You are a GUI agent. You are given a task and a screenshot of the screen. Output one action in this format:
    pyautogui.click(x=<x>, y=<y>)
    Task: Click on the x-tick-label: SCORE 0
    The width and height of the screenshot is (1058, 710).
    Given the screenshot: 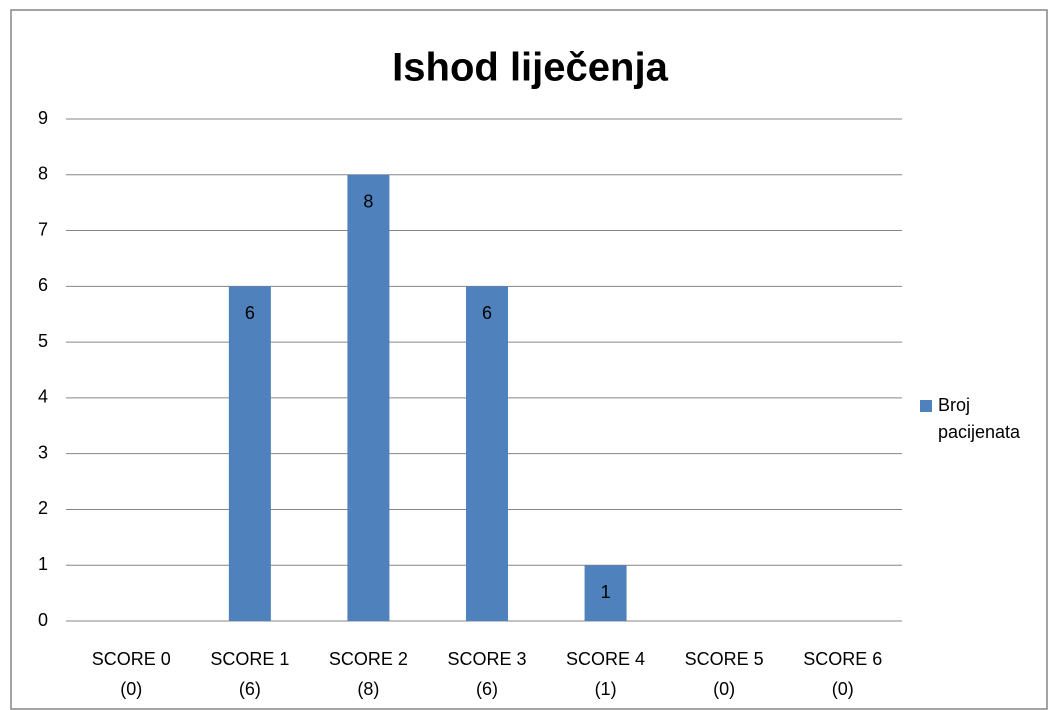 What is the action you would take?
    pyautogui.click(x=131, y=659)
    